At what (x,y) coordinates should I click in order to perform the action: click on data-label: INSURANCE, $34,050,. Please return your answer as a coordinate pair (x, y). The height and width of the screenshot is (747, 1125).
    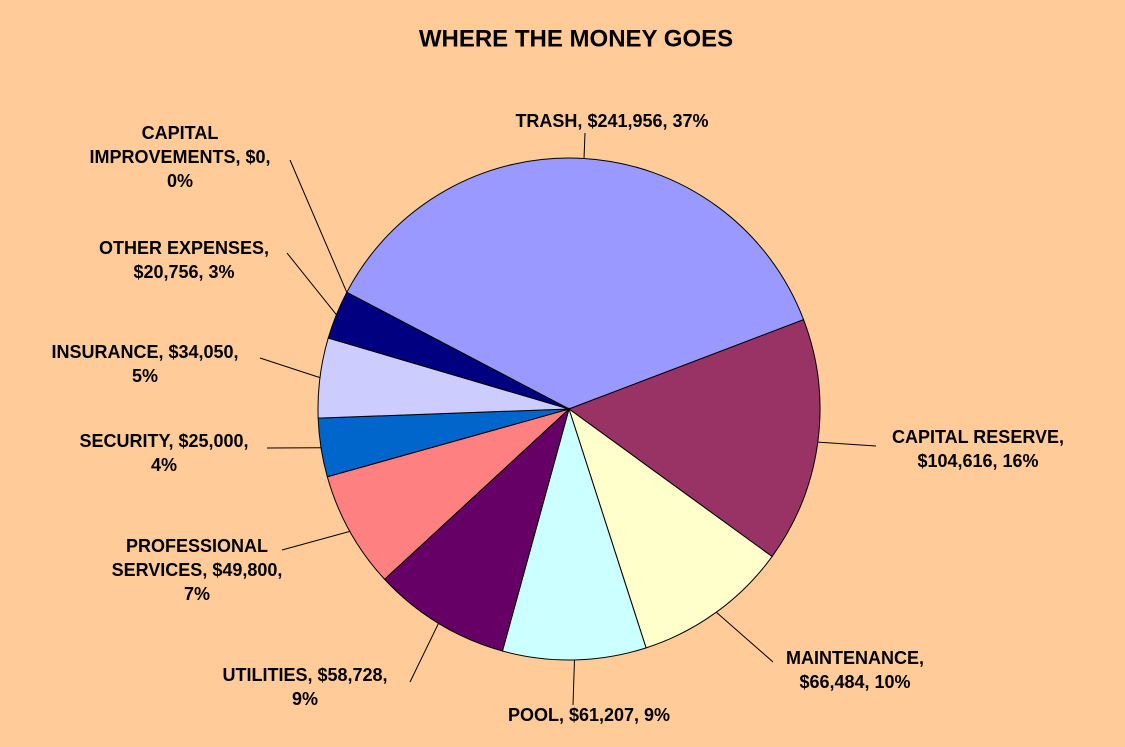
    Looking at the image, I should click on (144, 352).